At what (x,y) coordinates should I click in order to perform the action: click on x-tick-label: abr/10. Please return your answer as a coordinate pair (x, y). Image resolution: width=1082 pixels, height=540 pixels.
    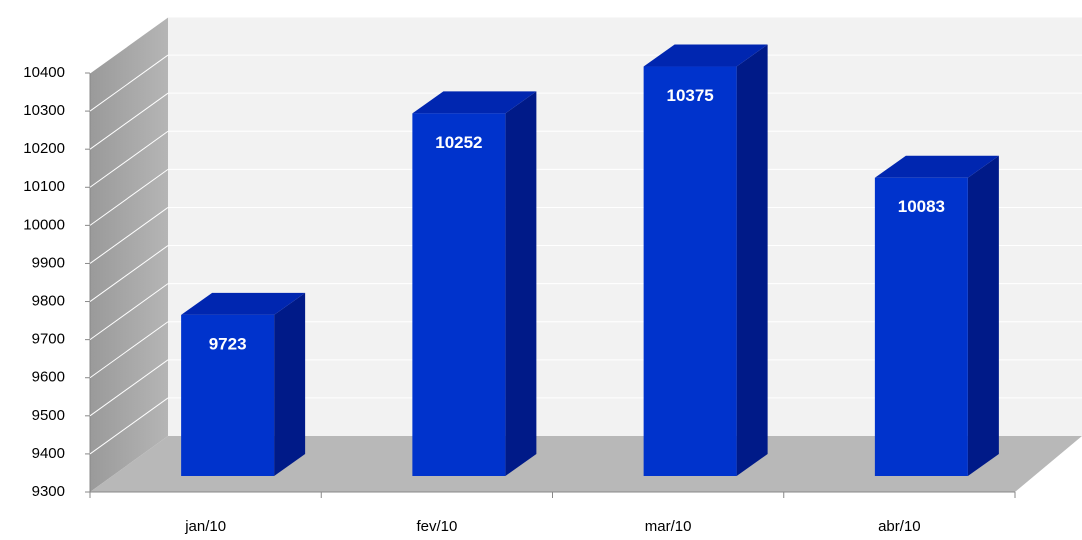
    Looking at the image, I should click on (899, 526).